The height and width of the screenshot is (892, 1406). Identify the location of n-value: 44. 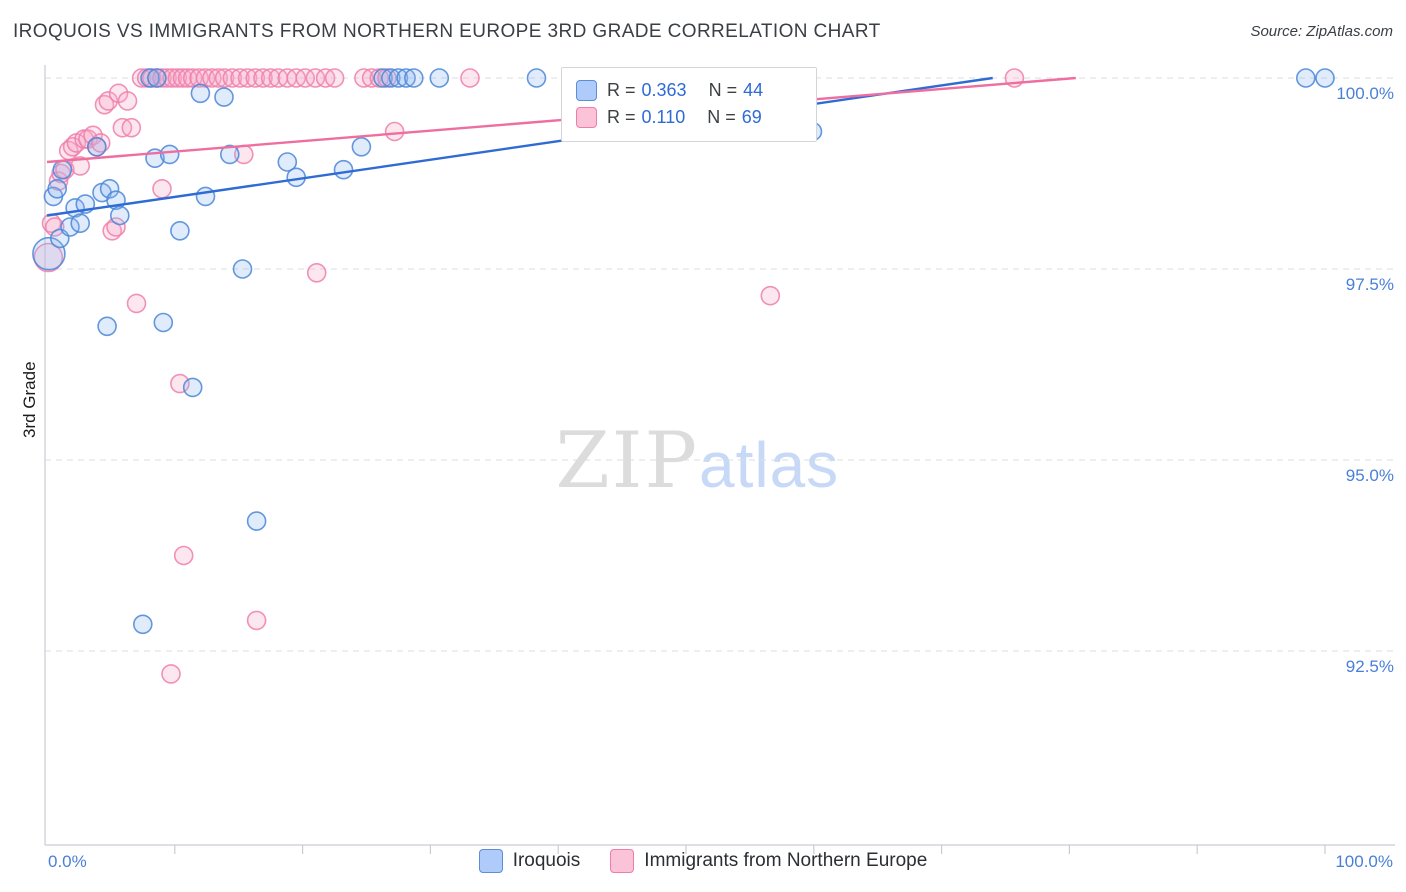
(753, 90).